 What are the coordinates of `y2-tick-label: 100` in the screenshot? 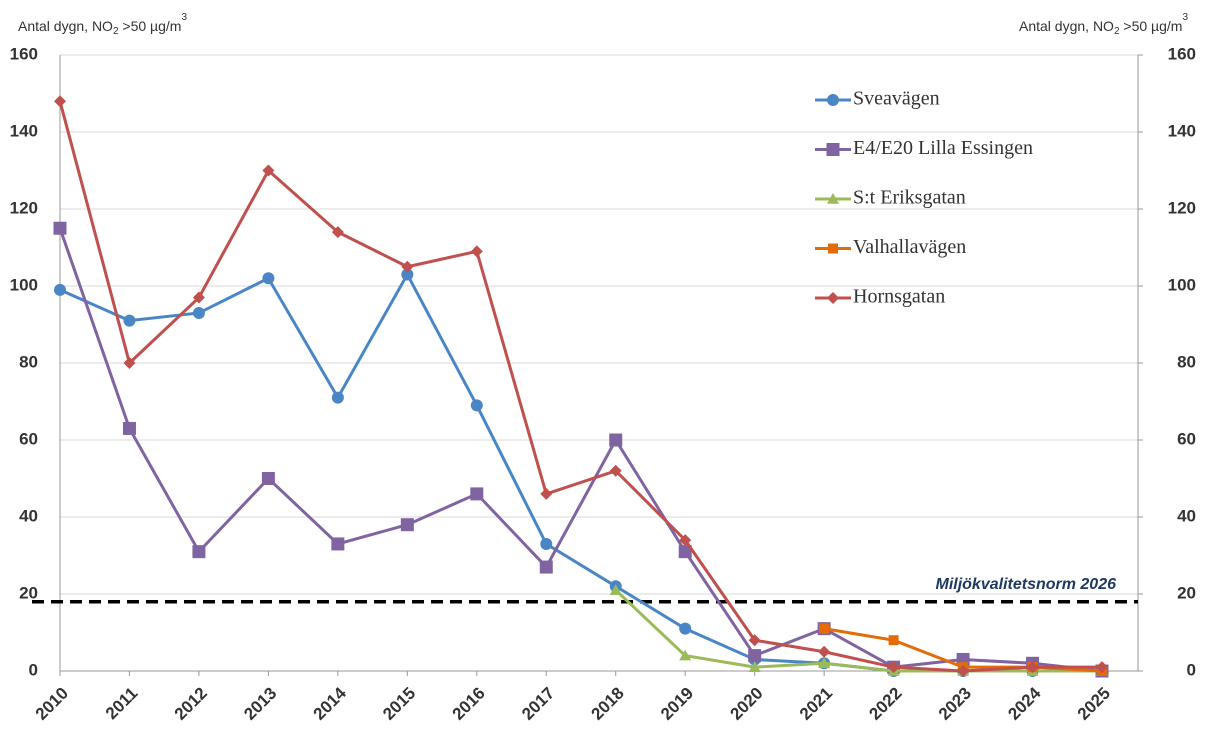 It's located at (1182, 284).